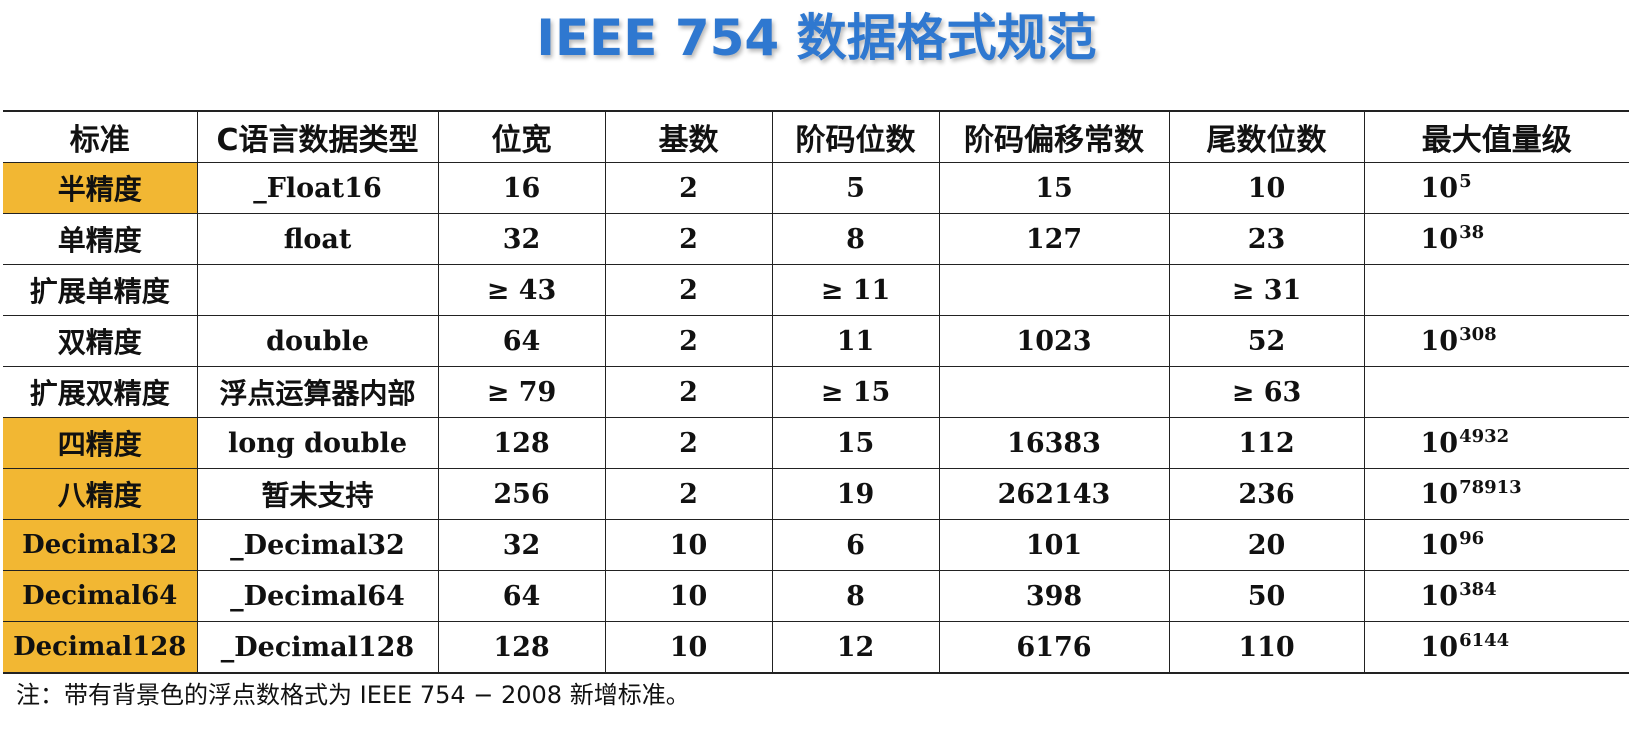 The image size is (1633, 745). I want to click on magnitude-exponent: 308, so click(1478, 334).